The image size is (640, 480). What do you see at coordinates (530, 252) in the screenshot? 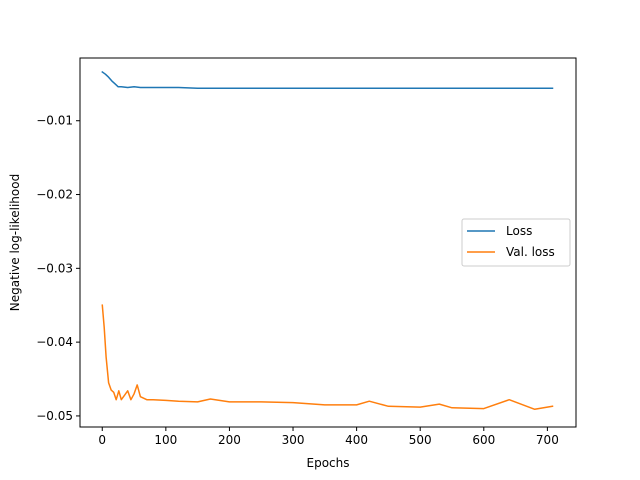
I see `legend-label-val-loss: Val. loss` at bounding box center [530, 252].